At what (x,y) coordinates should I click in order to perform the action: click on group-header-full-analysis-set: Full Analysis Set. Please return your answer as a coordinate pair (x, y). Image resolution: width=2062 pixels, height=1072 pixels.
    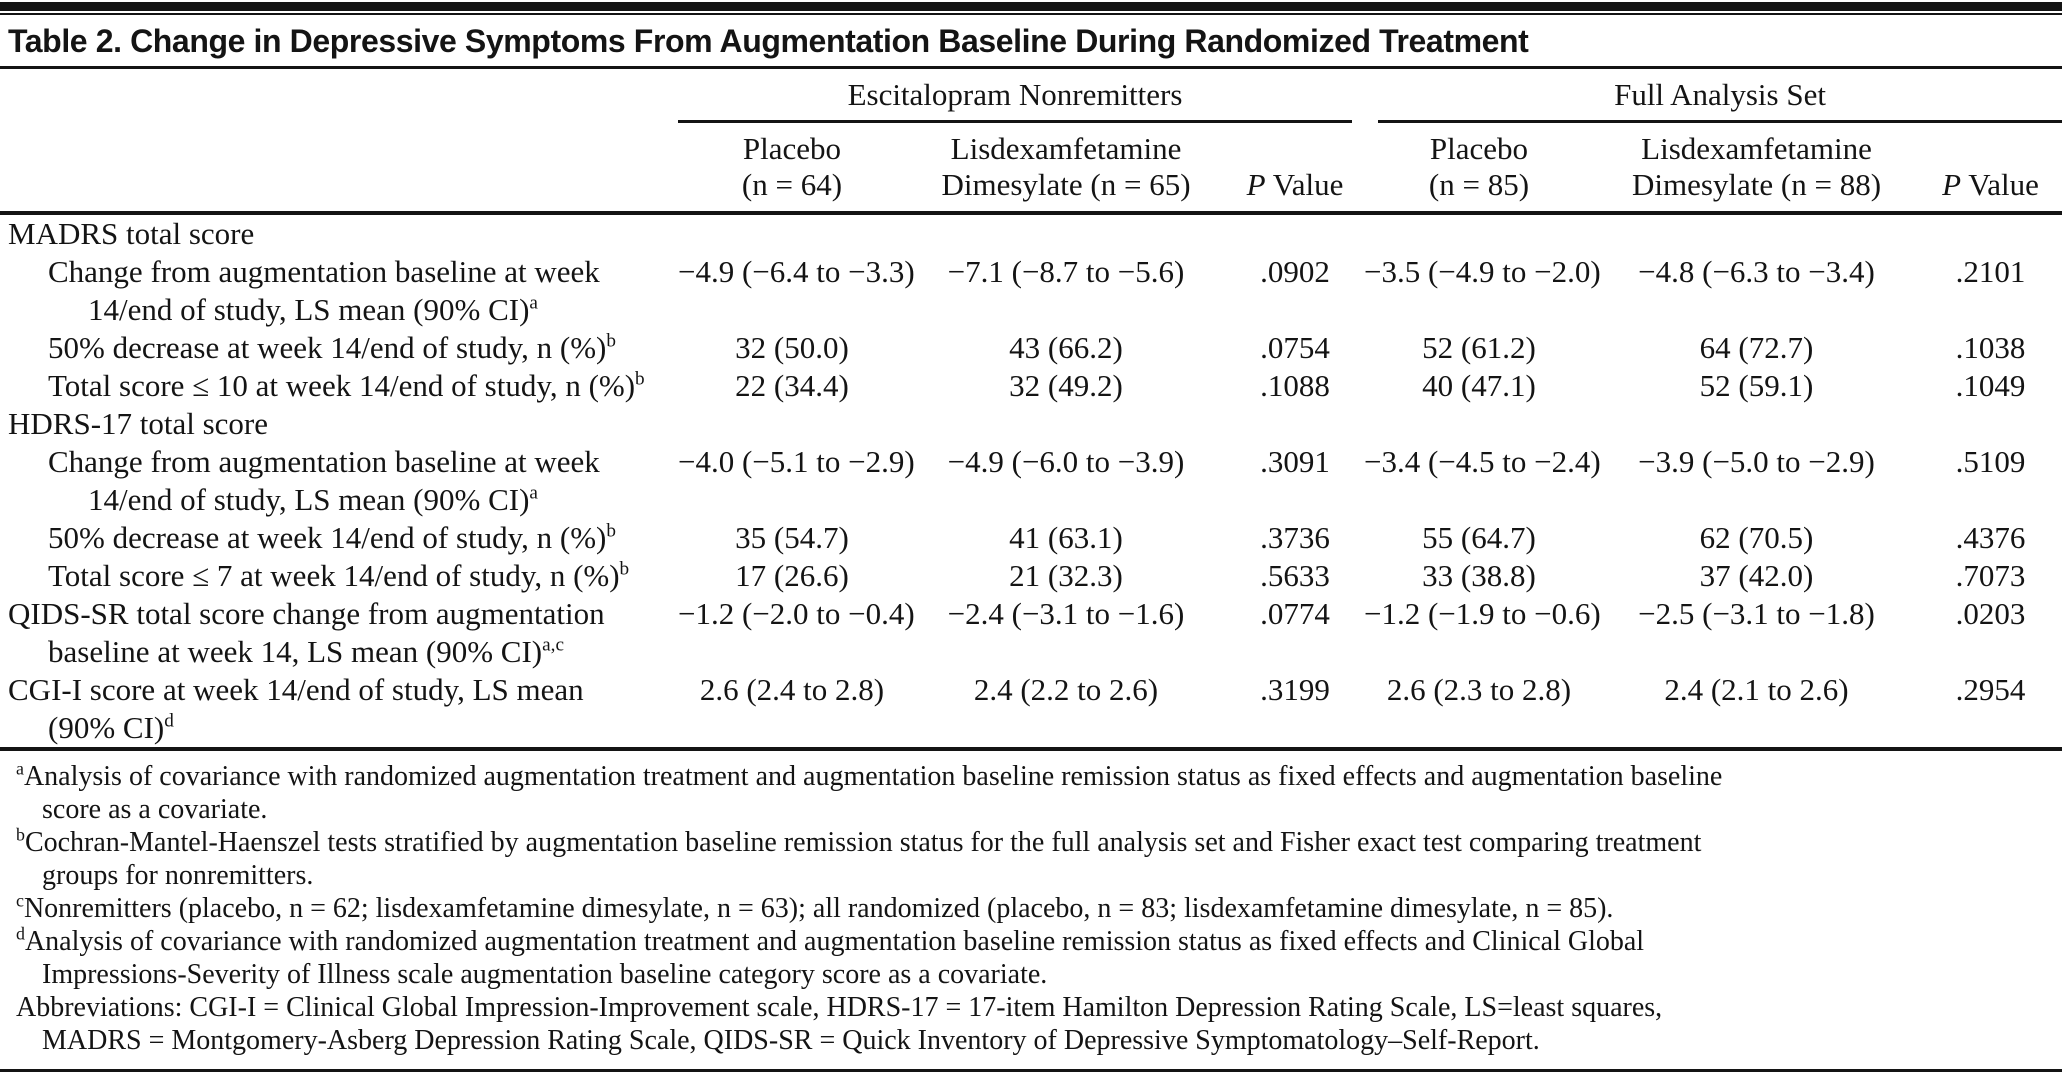
    Looking at the image, I should click on (1713, 96).